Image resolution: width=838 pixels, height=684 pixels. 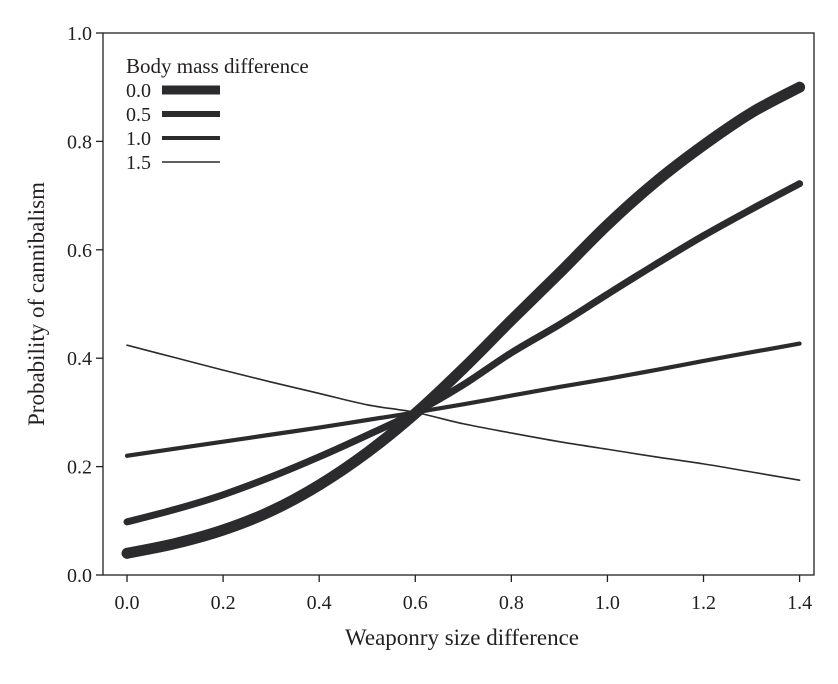 I want to click on x-tick-label: 0.4, so click(x=319, y=603).